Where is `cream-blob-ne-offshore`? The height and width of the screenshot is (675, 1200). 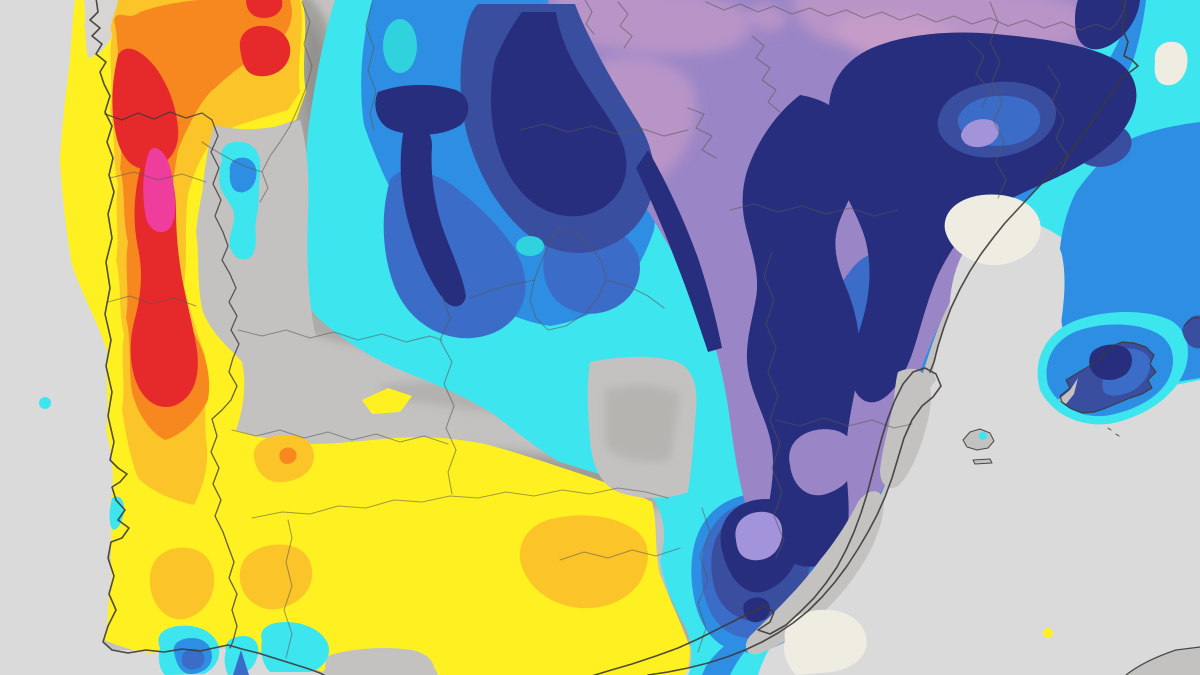 cream-blob-ne-offshore is located at coordinates (1171, 63).